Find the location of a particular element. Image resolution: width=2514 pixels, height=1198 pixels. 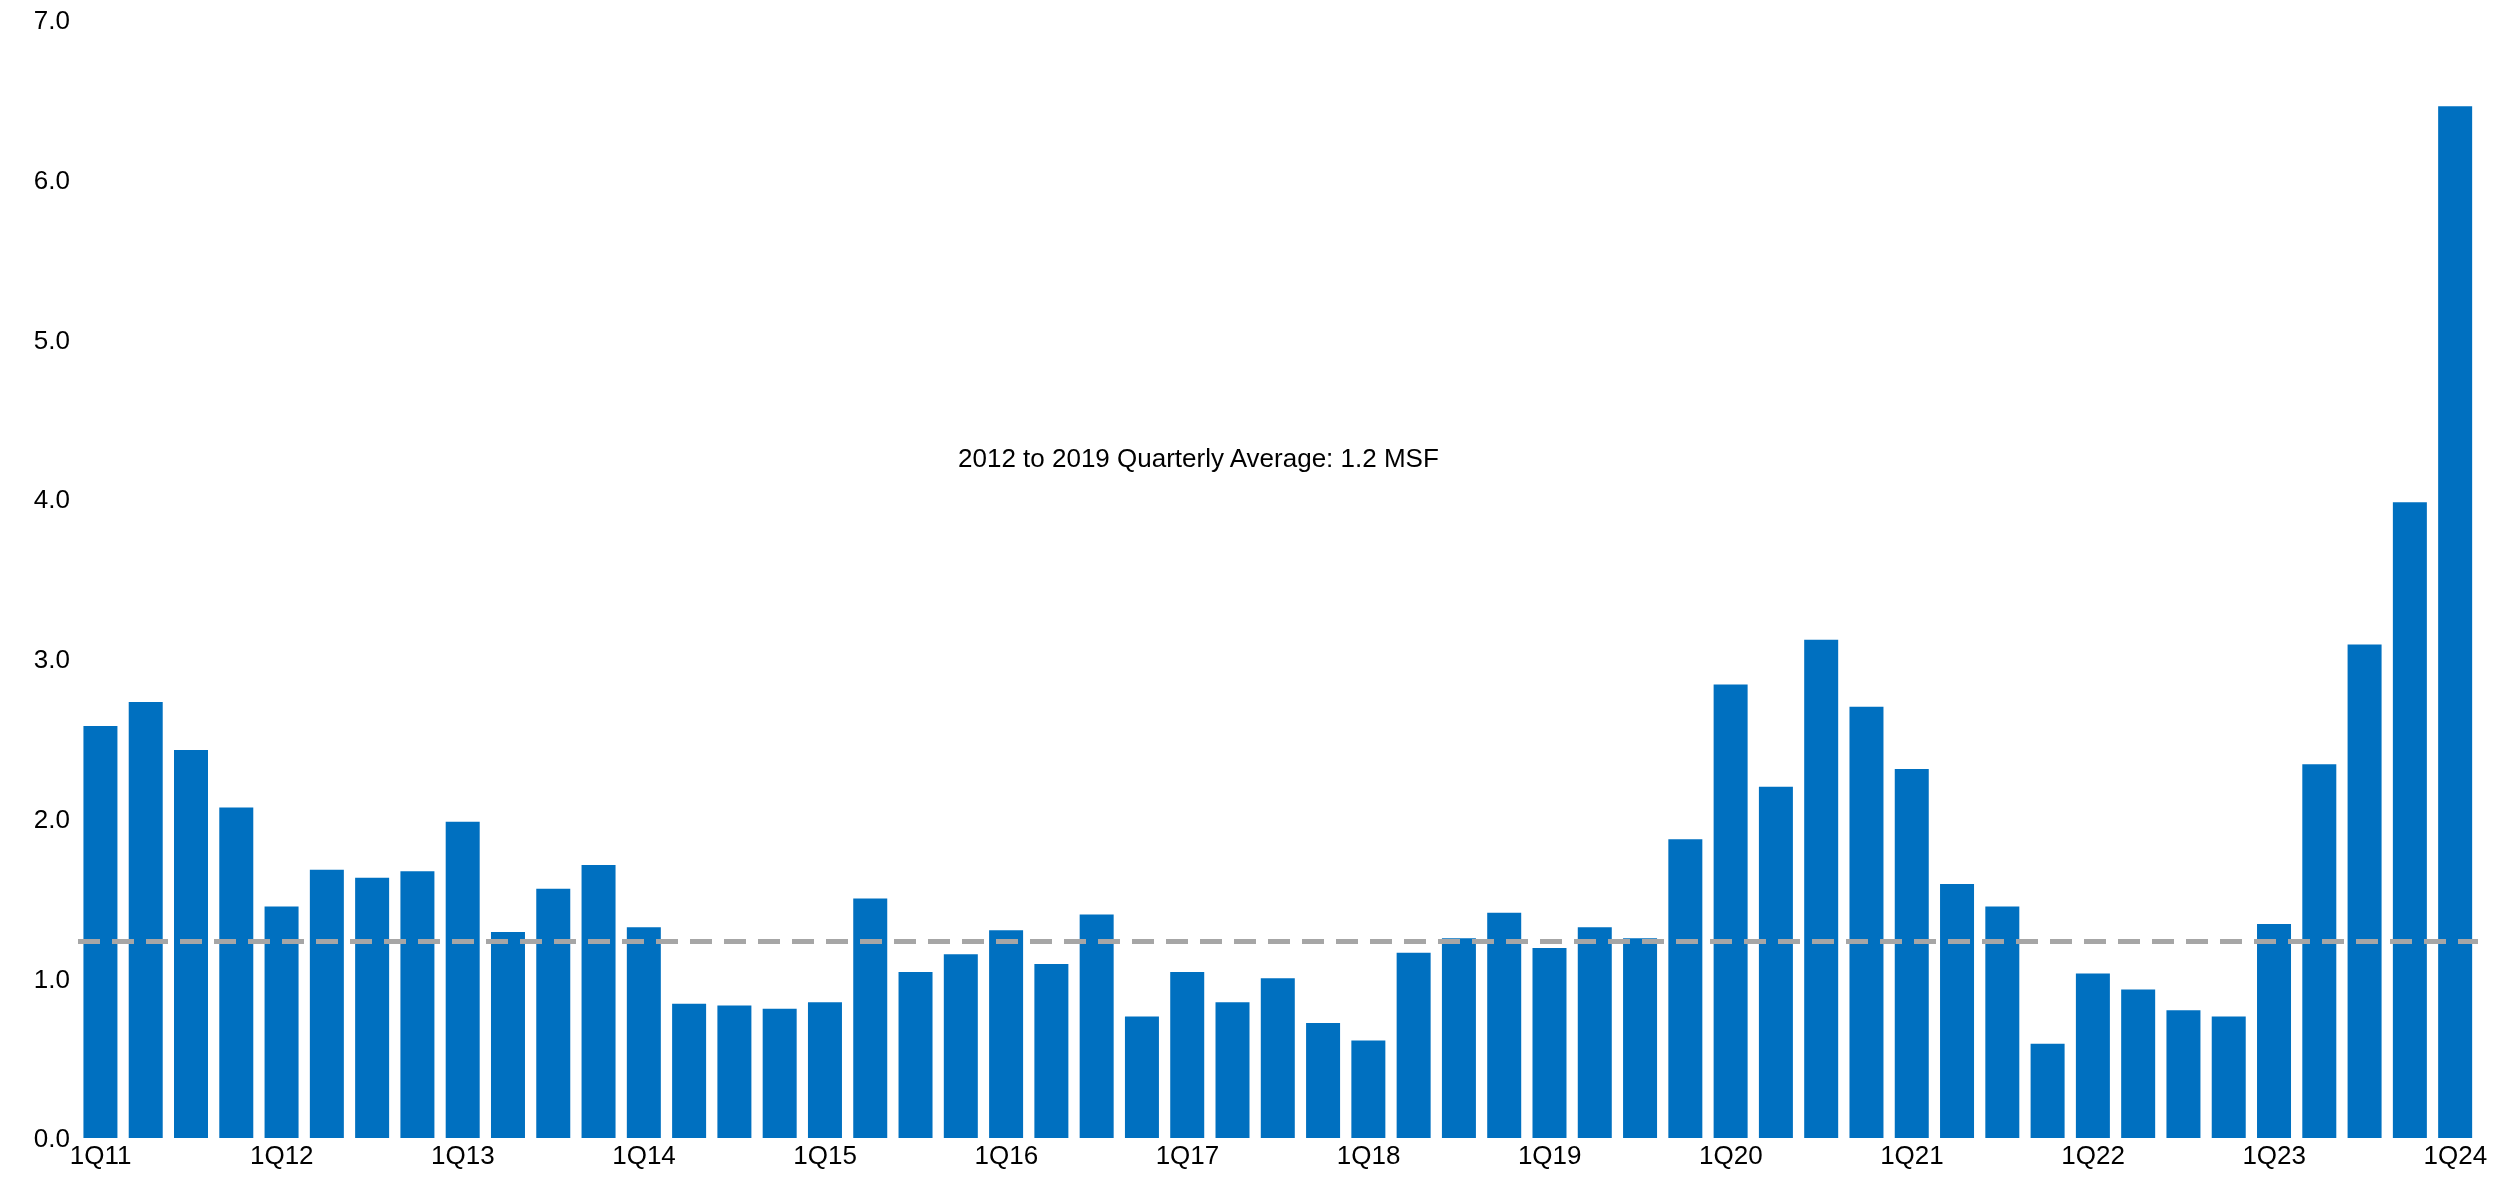

y-tick-label: 7.0 is located at coordinates (51, 20).